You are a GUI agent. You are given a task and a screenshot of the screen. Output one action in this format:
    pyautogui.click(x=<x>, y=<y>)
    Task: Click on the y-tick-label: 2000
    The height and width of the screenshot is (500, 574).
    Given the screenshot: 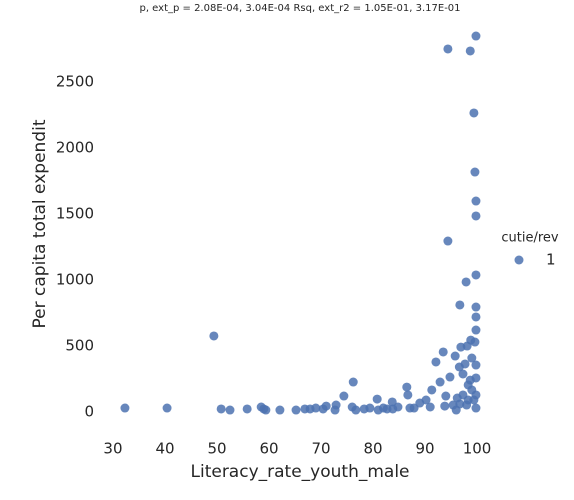 What is the action you would take?
    pyautogui.click(x=75, y=147)
    